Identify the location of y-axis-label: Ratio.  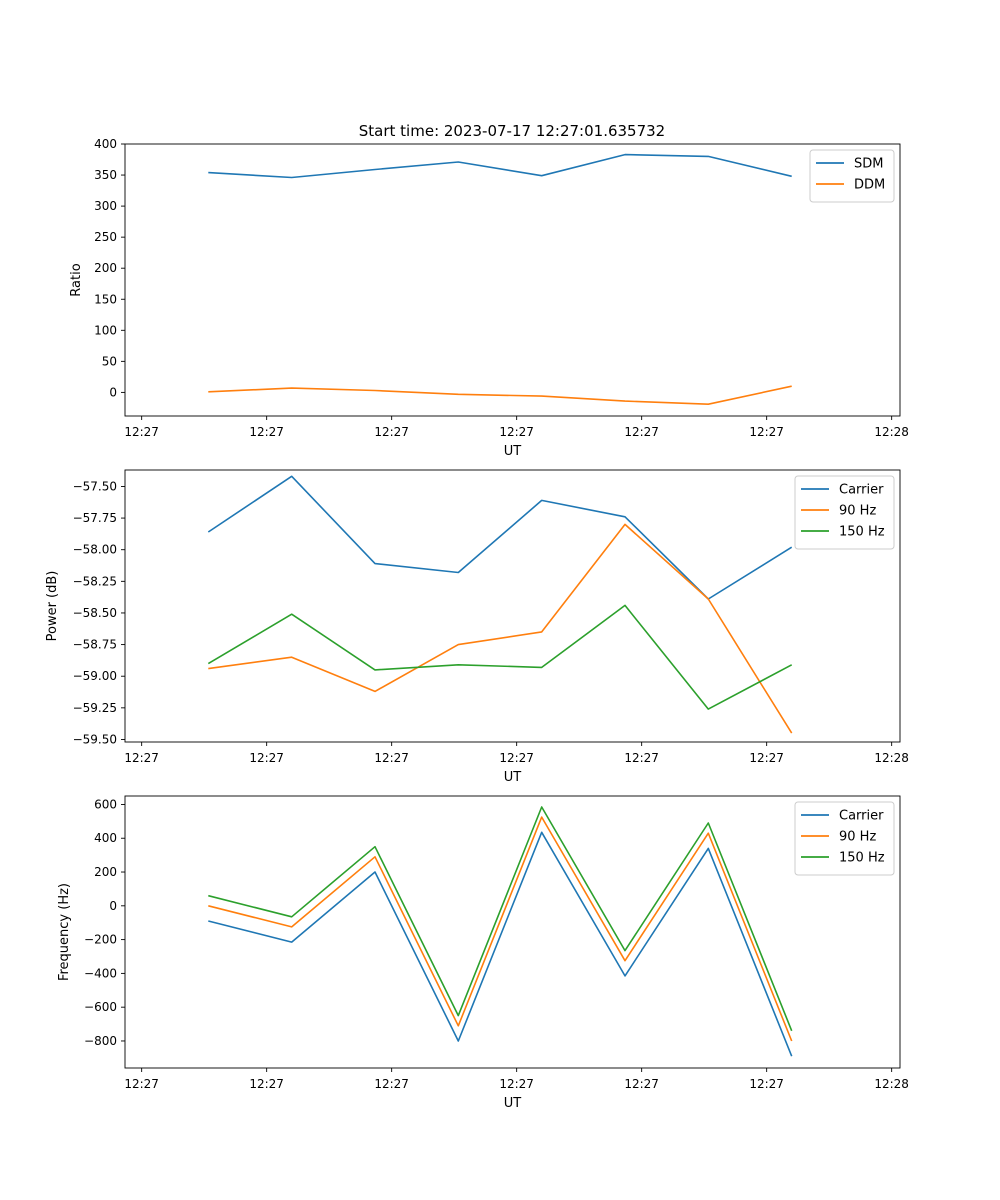
(76, 279).